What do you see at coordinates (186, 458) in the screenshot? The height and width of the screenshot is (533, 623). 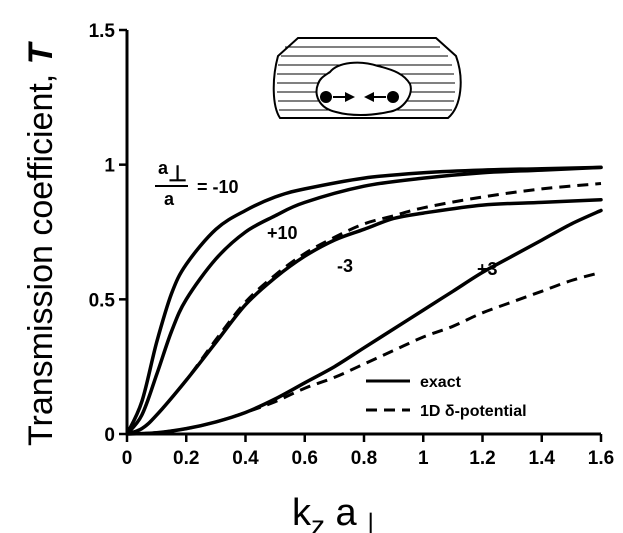 I see `x-tick-label: 0.2` at bounding box center [186, 458].